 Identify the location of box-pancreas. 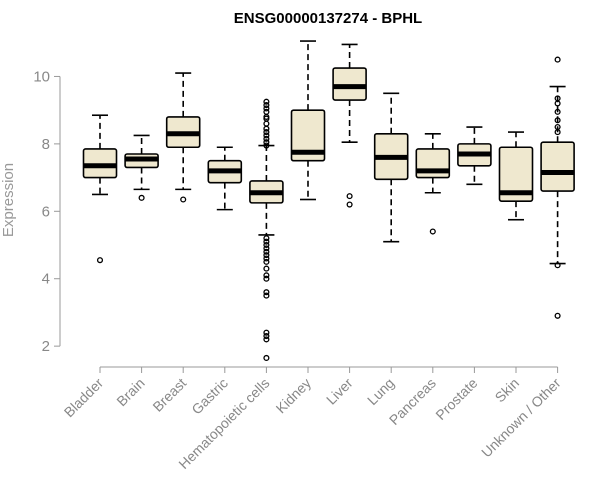
(433, 183).